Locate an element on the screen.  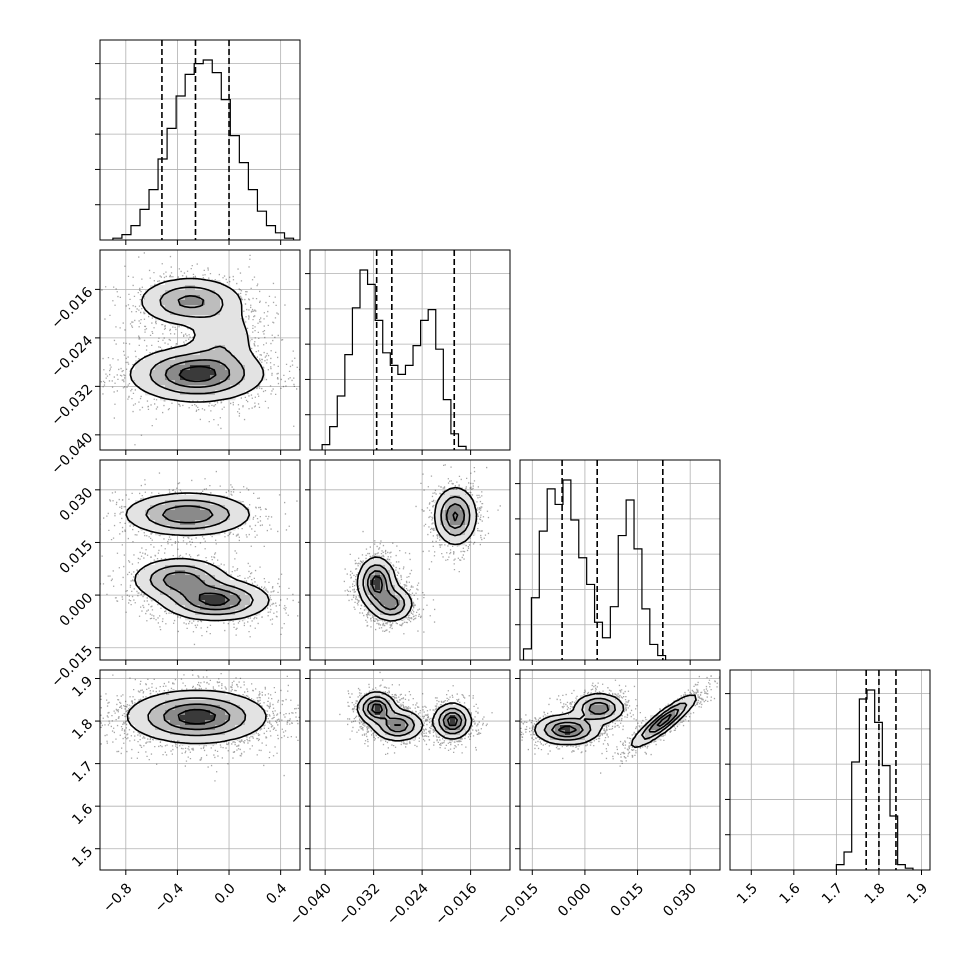
panel-frame is located at coordinates (410, 560).